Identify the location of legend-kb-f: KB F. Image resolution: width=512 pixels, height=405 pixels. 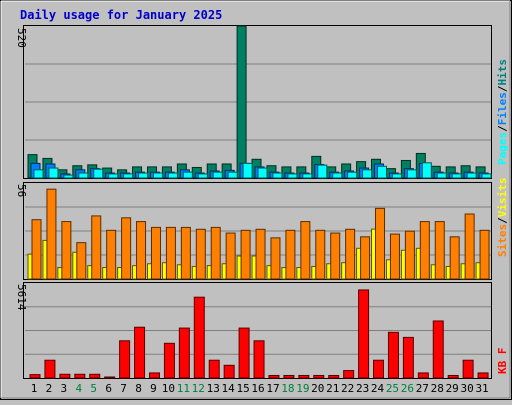
(502, 361).